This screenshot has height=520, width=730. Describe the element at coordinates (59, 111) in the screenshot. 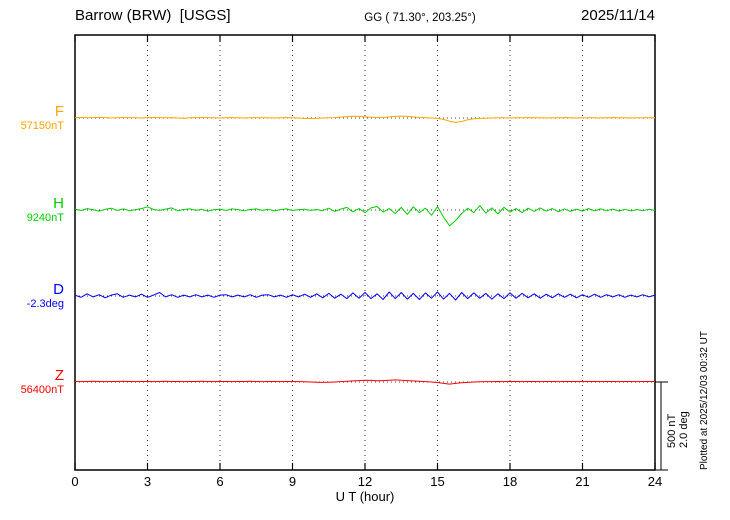

I see `channel-name-F: F` at that location.